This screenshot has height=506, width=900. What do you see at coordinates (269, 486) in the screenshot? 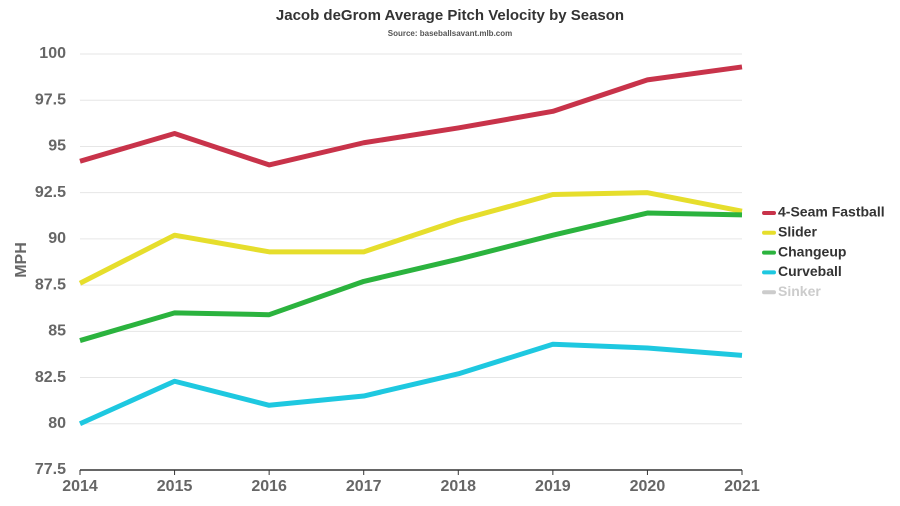
I see `x-tick-label: 2016` at bounding box center [269, 486].